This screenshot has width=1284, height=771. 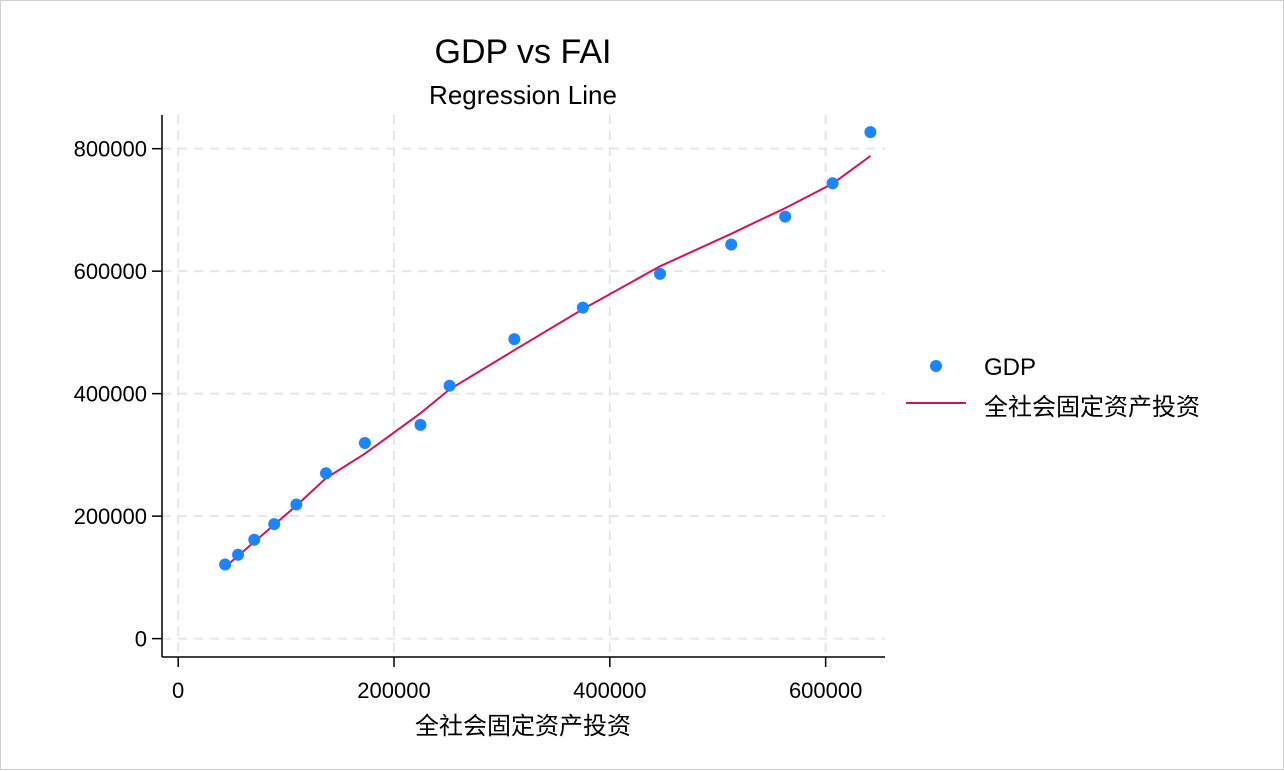 I want to click on x-tick-label: 0, so click(x=178, y=690).